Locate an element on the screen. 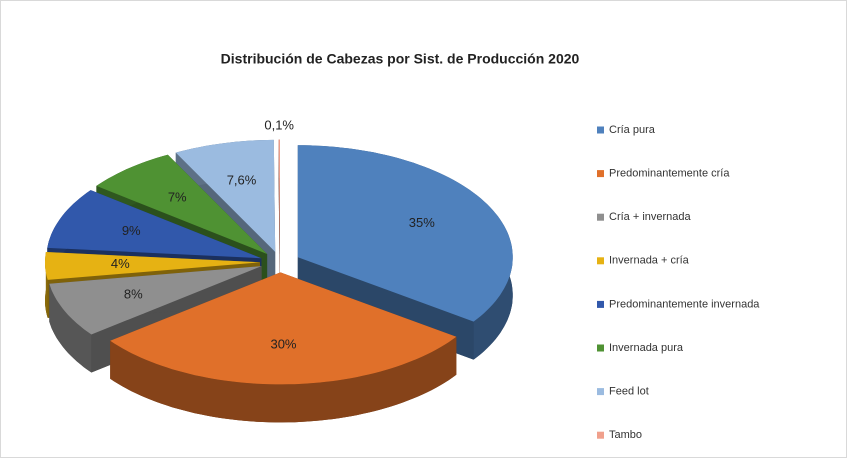 This screenshot has height=463, width=847. legend-label: Predominantemente invernada is located at coordinates (684, 304).